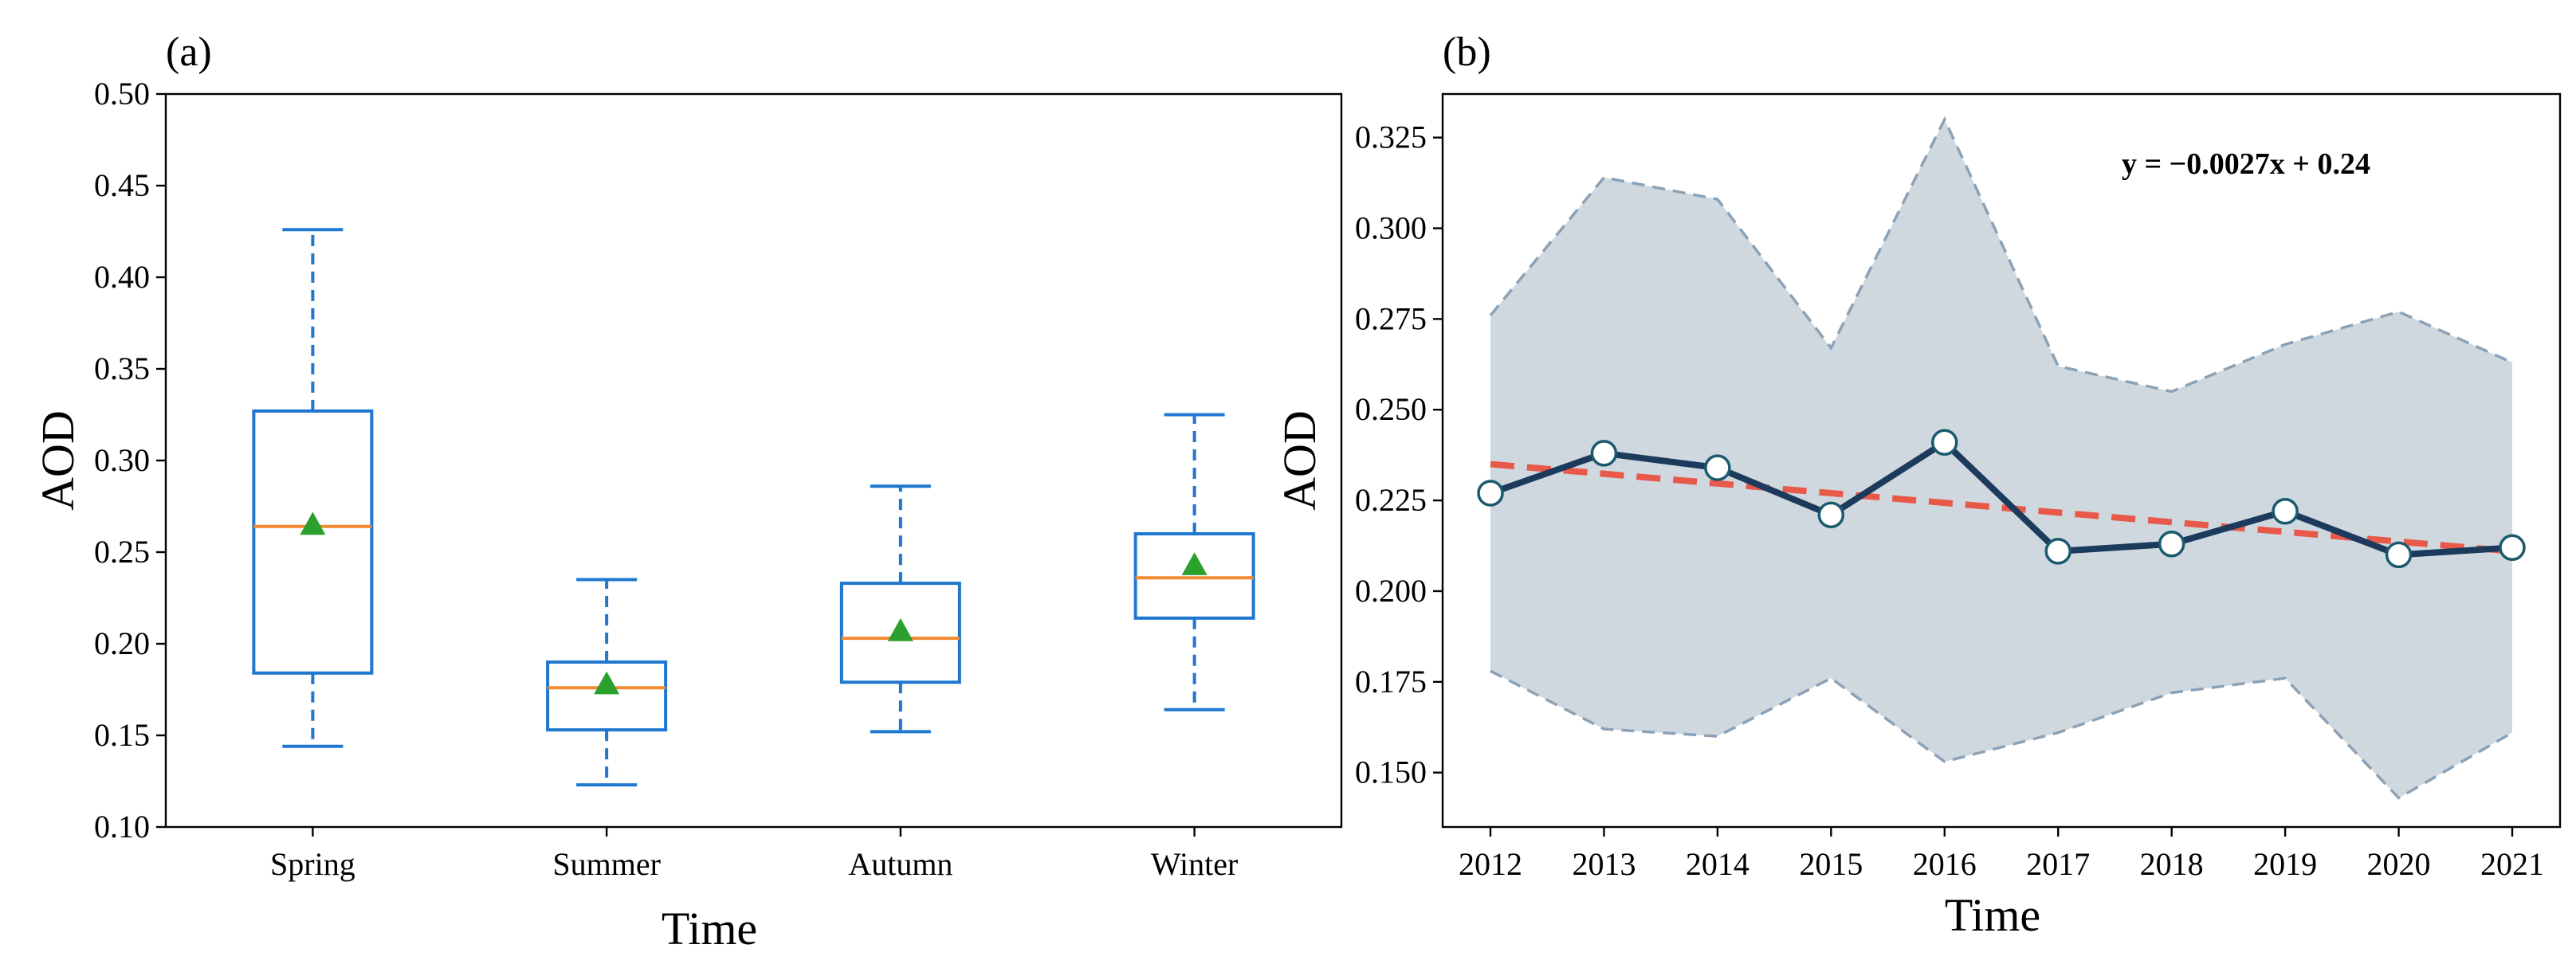  I want to click on mean-point-2017, so click(2057, 551).